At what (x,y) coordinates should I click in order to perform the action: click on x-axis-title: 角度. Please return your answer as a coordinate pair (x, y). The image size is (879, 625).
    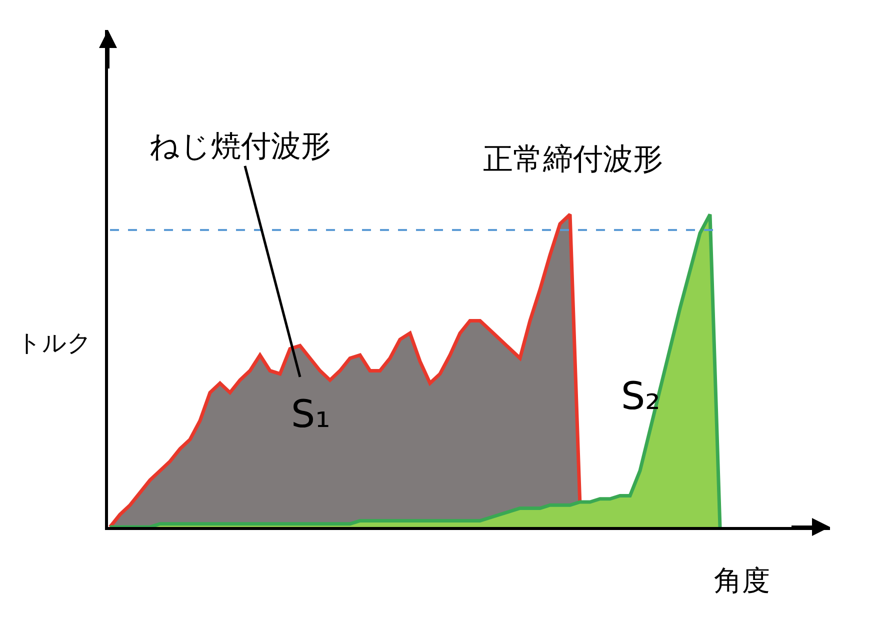
    Looking at the image, I should click on (742, 580).